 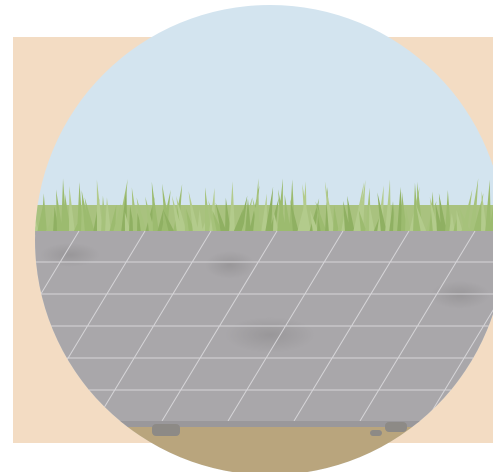 I want to click on grass, so click(x=264, y=206).